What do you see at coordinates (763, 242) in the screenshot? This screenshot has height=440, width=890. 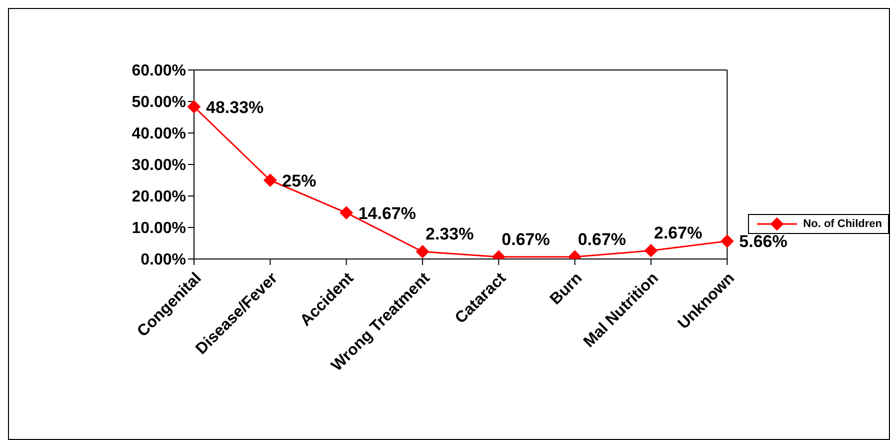 I see `data-label: 5.66%` at bounding box center [763, 242].